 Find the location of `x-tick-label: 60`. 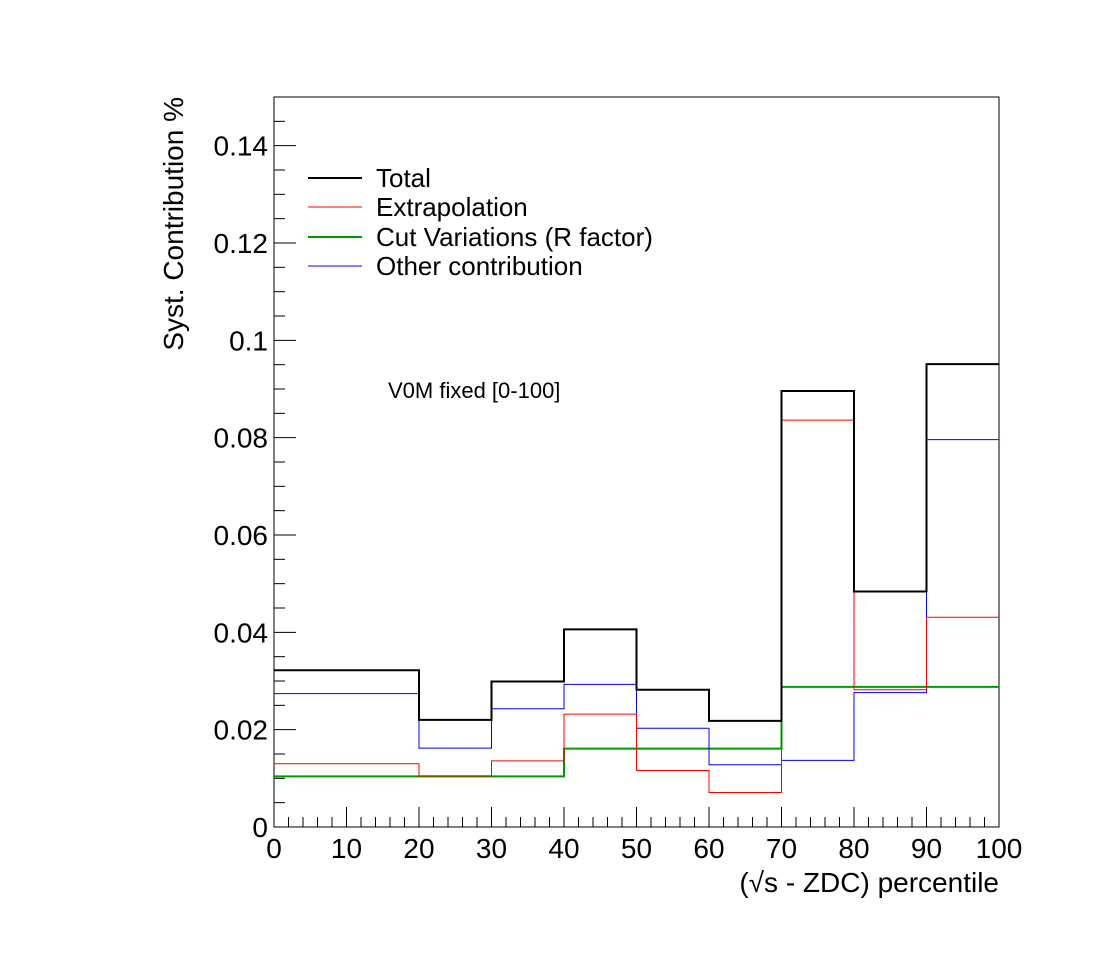

x-tick-label: 60 is located at coordinates (708, 848).